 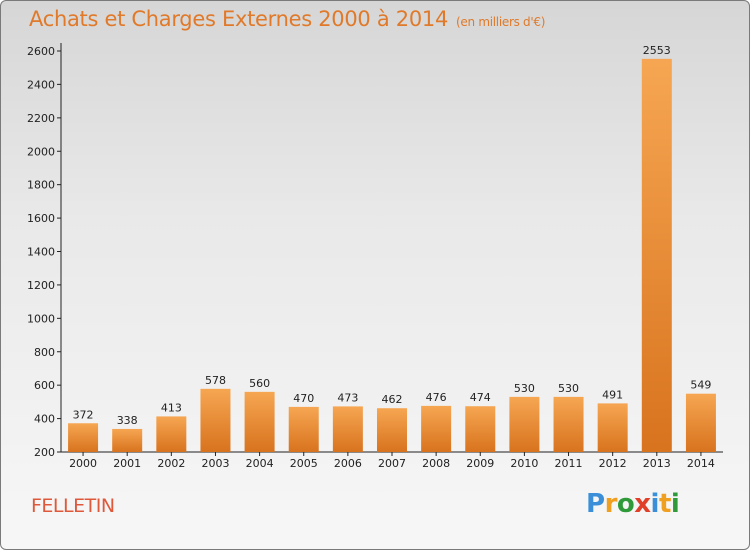 I want to click on x-tick-label: 2000, so click(x=83, y=463).